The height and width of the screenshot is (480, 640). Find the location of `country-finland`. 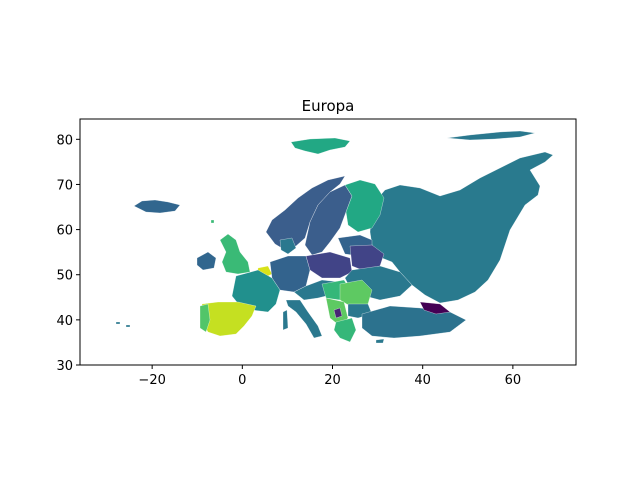

country-finland is located at coordinates (364, 206).